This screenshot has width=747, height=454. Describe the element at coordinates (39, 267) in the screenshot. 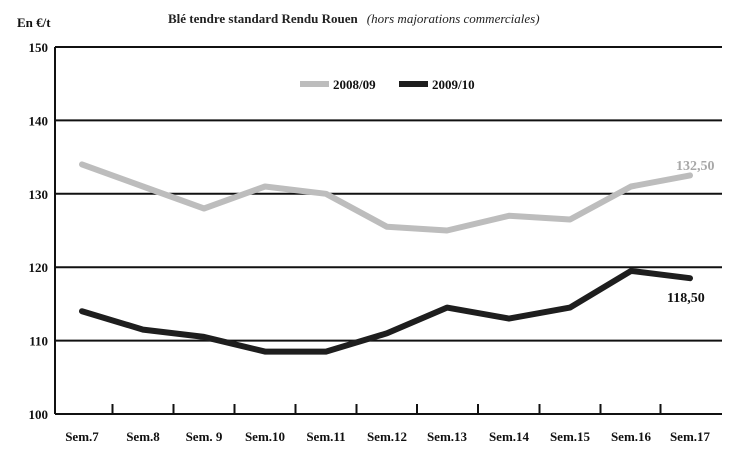

I see `y-tick-label: 120` at that location.